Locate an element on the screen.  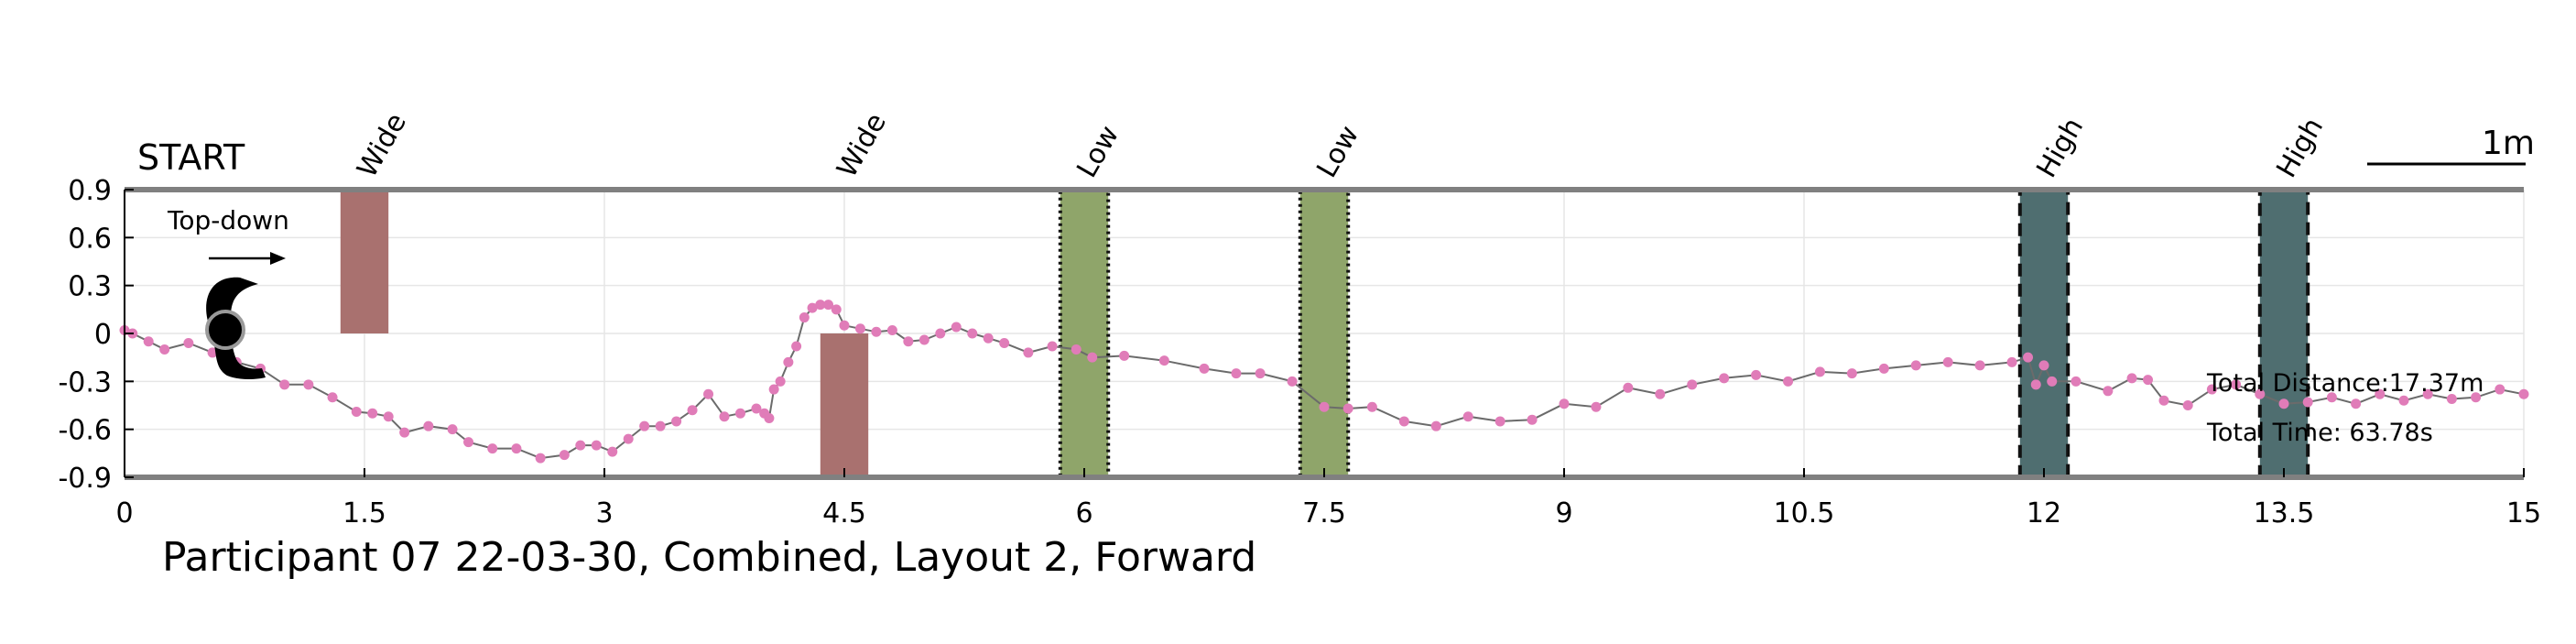
x-tick-label: 7.5 is located at coordinates (1324, 513).